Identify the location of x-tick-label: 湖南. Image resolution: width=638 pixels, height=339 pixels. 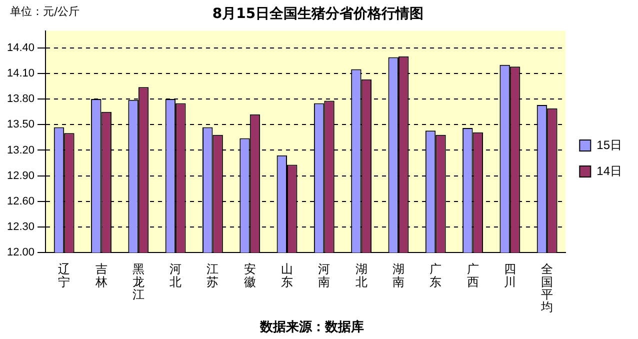
(398, 275).